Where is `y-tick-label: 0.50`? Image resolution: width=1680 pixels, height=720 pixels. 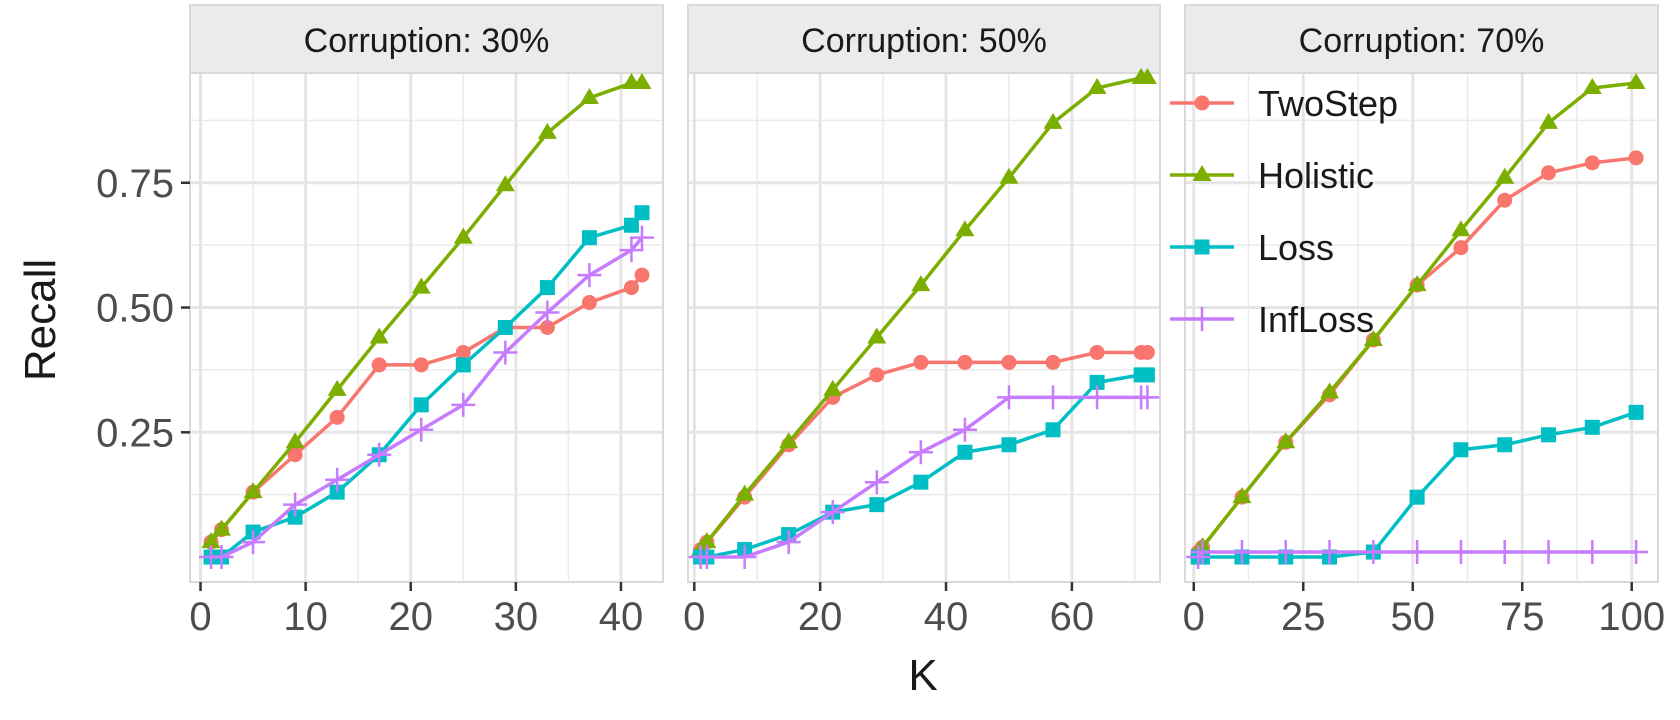 y-tick-label: 0.50 is located at coordinates (135, 309).